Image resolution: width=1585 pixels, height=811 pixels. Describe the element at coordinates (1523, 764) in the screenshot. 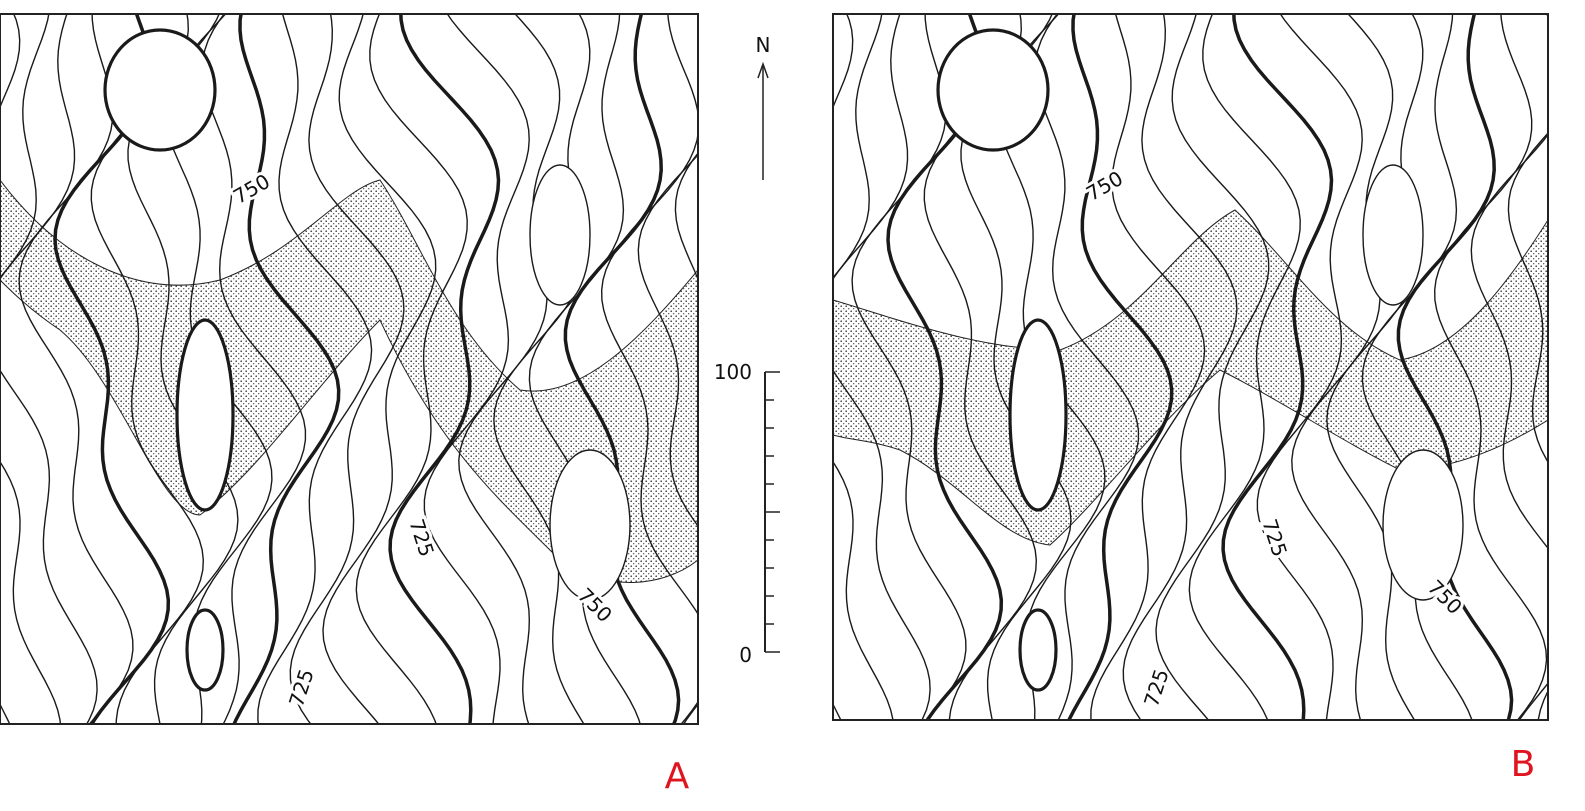

I see `panel-label: B` at that location.